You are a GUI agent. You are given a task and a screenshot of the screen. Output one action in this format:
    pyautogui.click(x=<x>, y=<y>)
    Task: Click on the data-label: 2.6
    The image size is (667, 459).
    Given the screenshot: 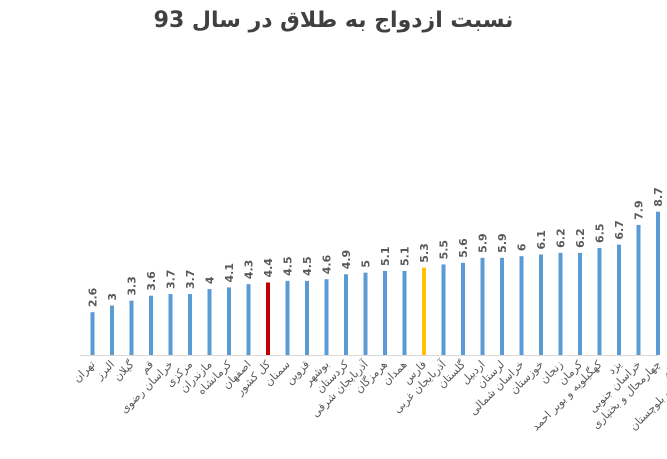 What is the action you would take?
    pyautogui.click(x=93, y=297)
    